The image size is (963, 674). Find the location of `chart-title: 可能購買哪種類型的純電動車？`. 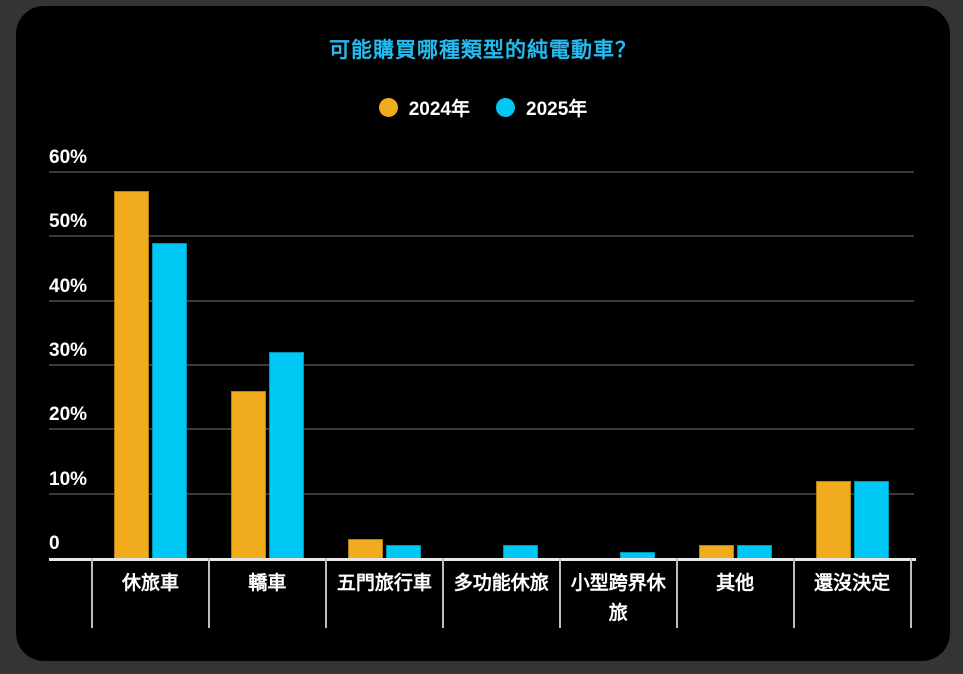

chart-title: 可能購買哪種類型的純電動車？ is located at coordinates (483, 50).